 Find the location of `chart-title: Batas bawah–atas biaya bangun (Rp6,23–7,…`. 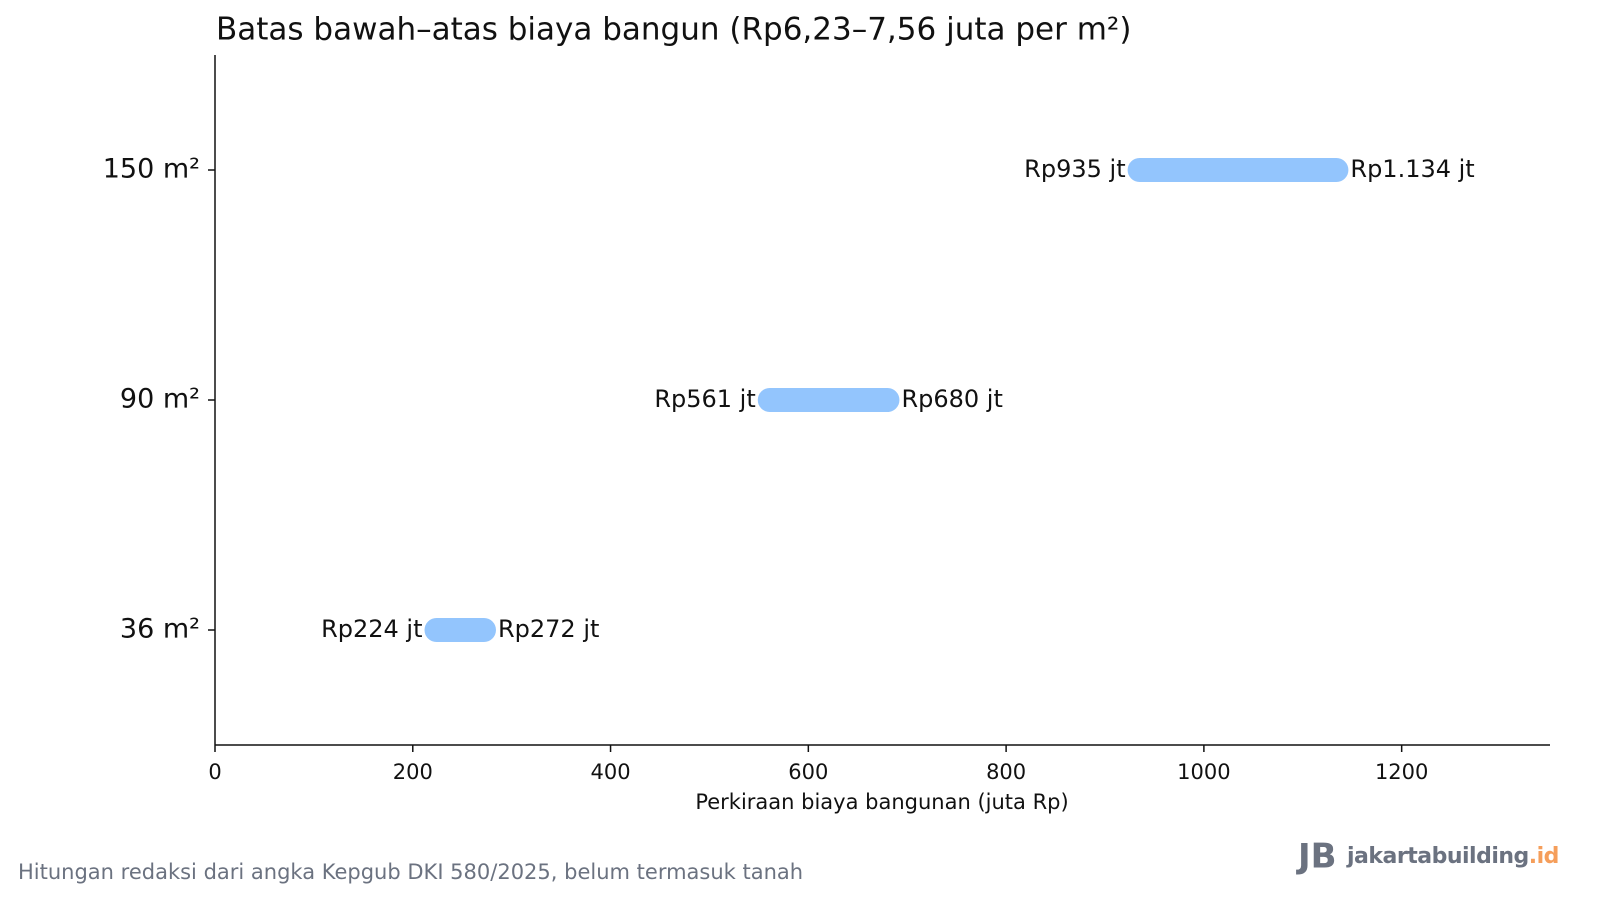

chart-title: Batas bawah–atas biaya bangun (Rp6,23–7,… is located at coordinates (673, 30).